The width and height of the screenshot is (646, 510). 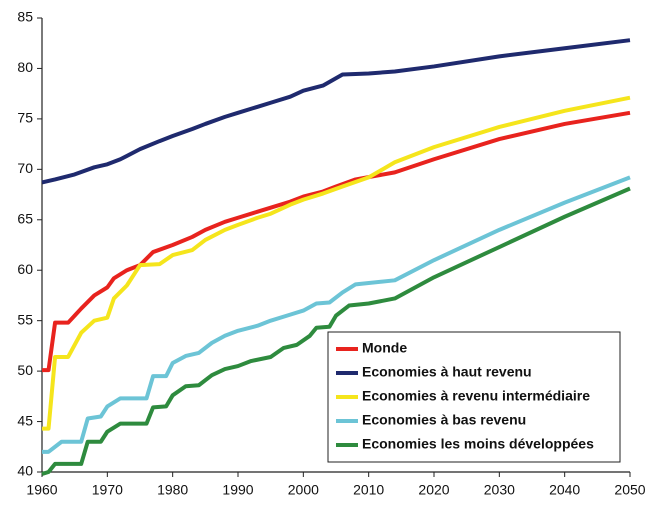 I want to click on legend-label: Economies à revenu intermédiaire, so click(x=476, y=396).